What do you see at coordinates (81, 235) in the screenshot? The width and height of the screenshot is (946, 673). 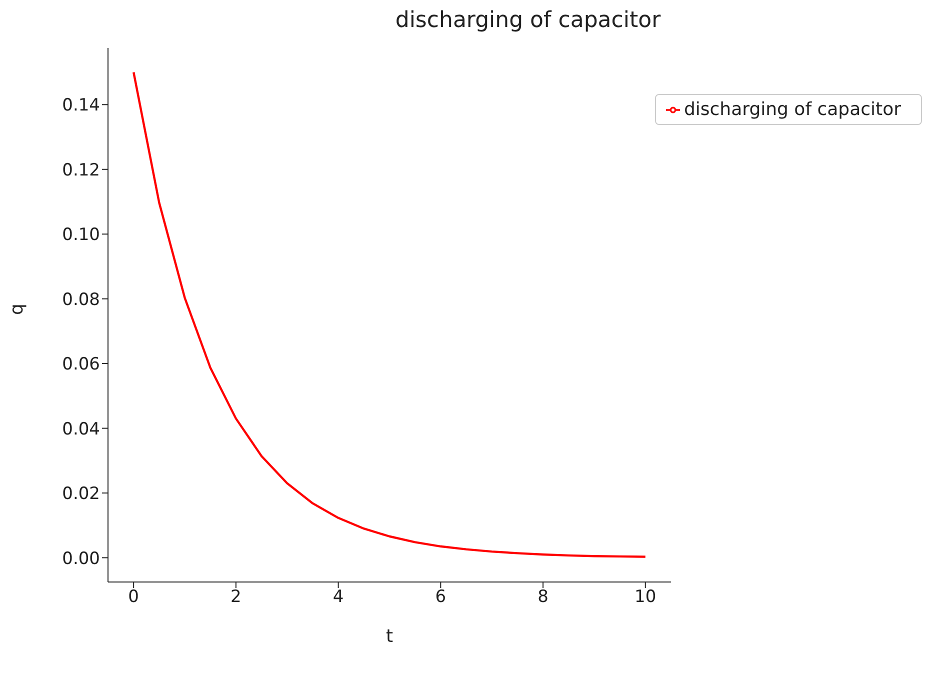 I see `y-tick-label: 0.10` at bounding box center [81, 235].